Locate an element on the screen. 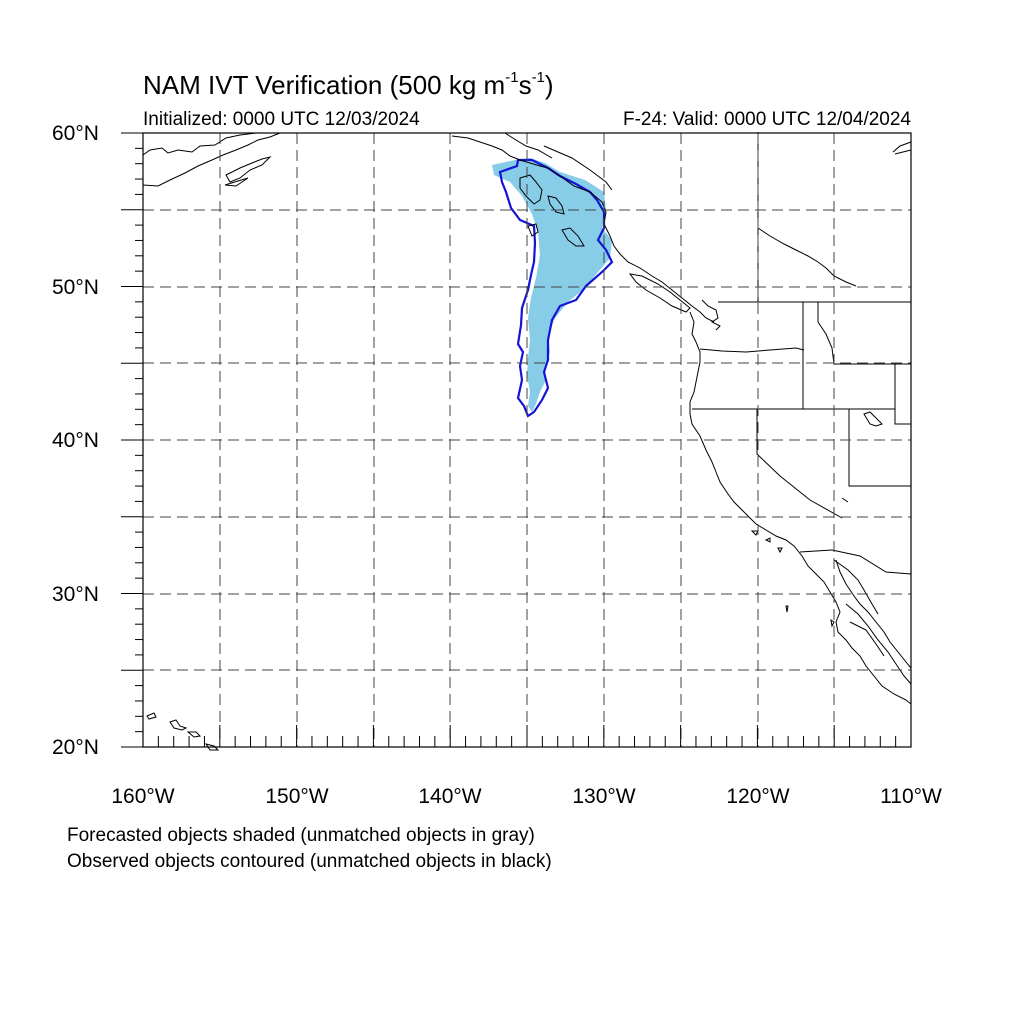  lat-label-60n: 60°N is located at coordinates (75, 133).